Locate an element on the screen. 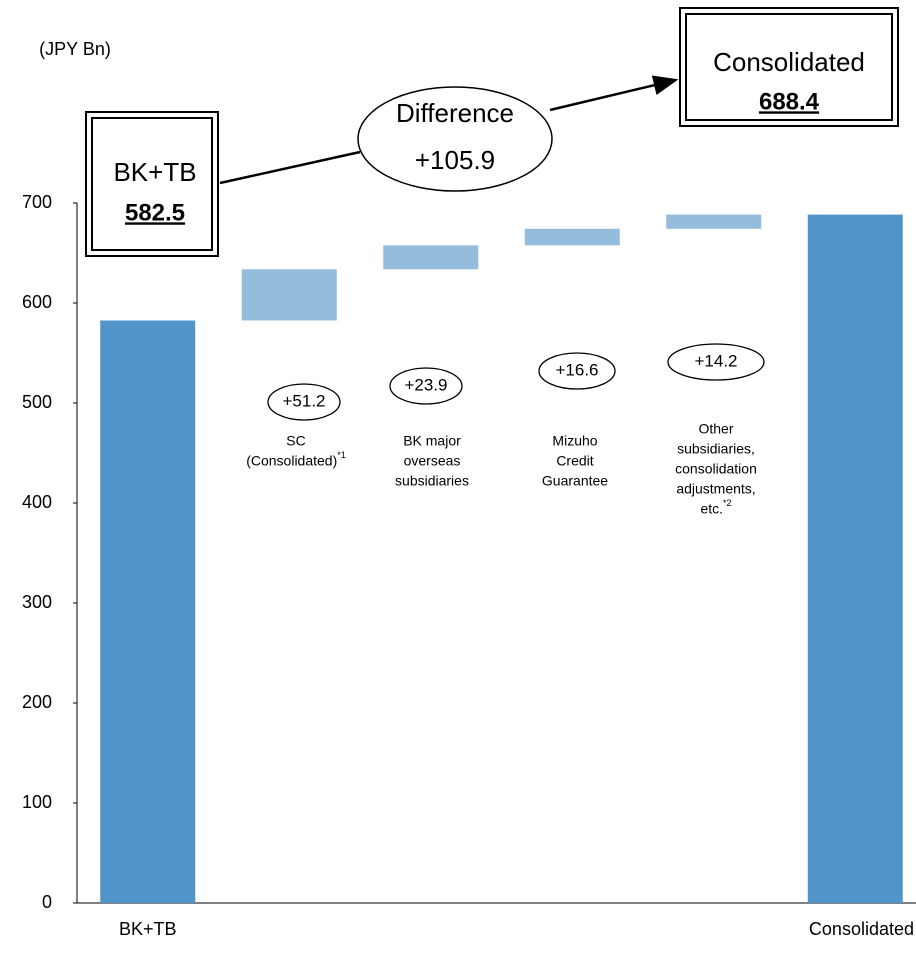  y-tick-label: 700 is located at coordinates (37, 202).